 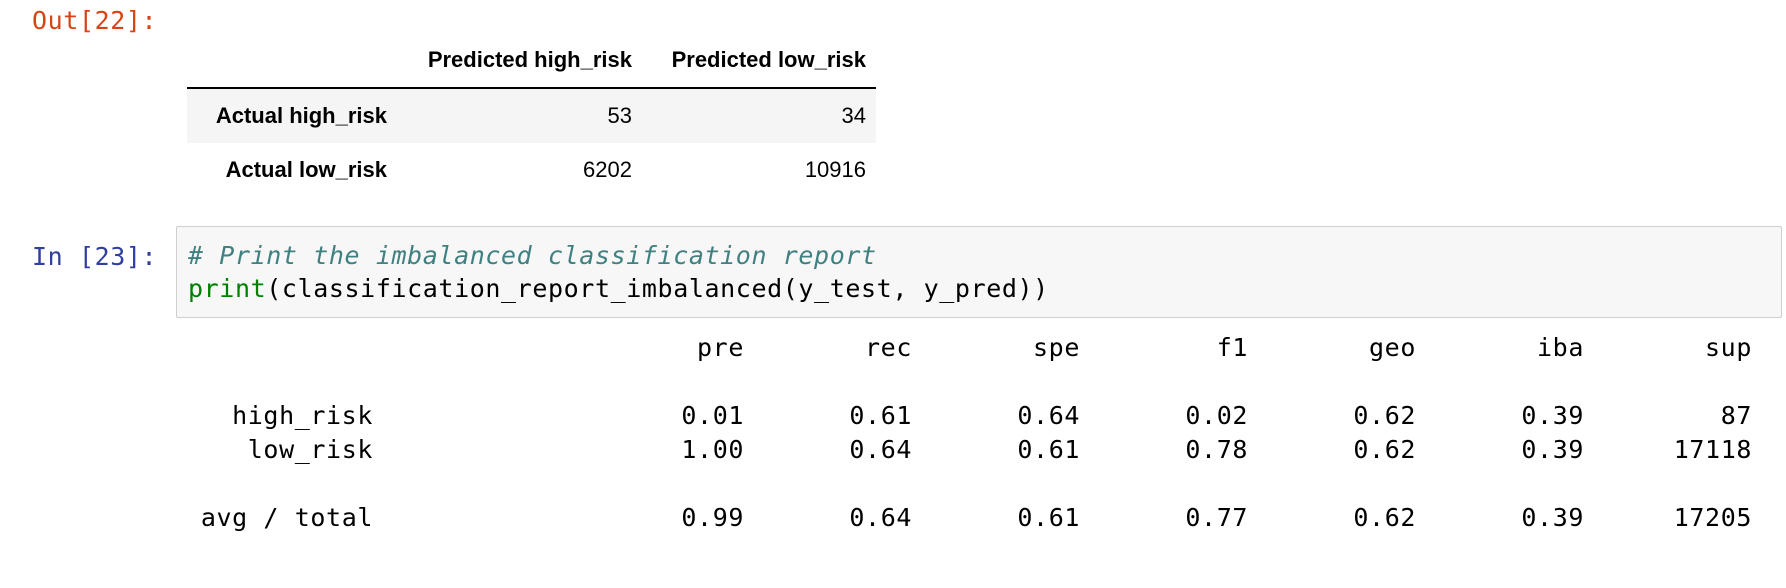 I want to click on report-header: geo, so click(x=1392, y=347).